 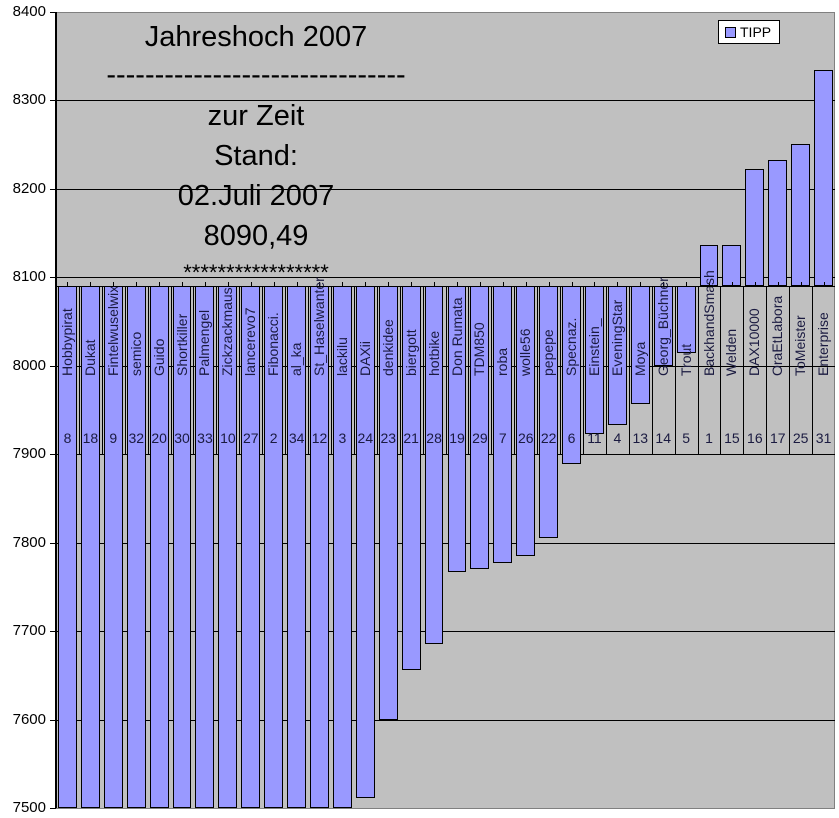 I want to click on category-label: Enterprise, so click(x=823, y=343).